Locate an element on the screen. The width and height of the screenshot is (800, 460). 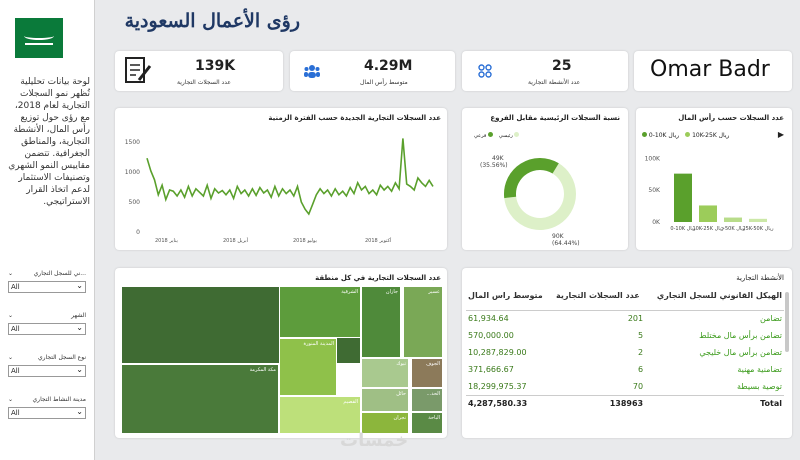
table-row: 10,287,829.00 2 تضامن برأس مال خليجي is located at coordinates (625, 352).